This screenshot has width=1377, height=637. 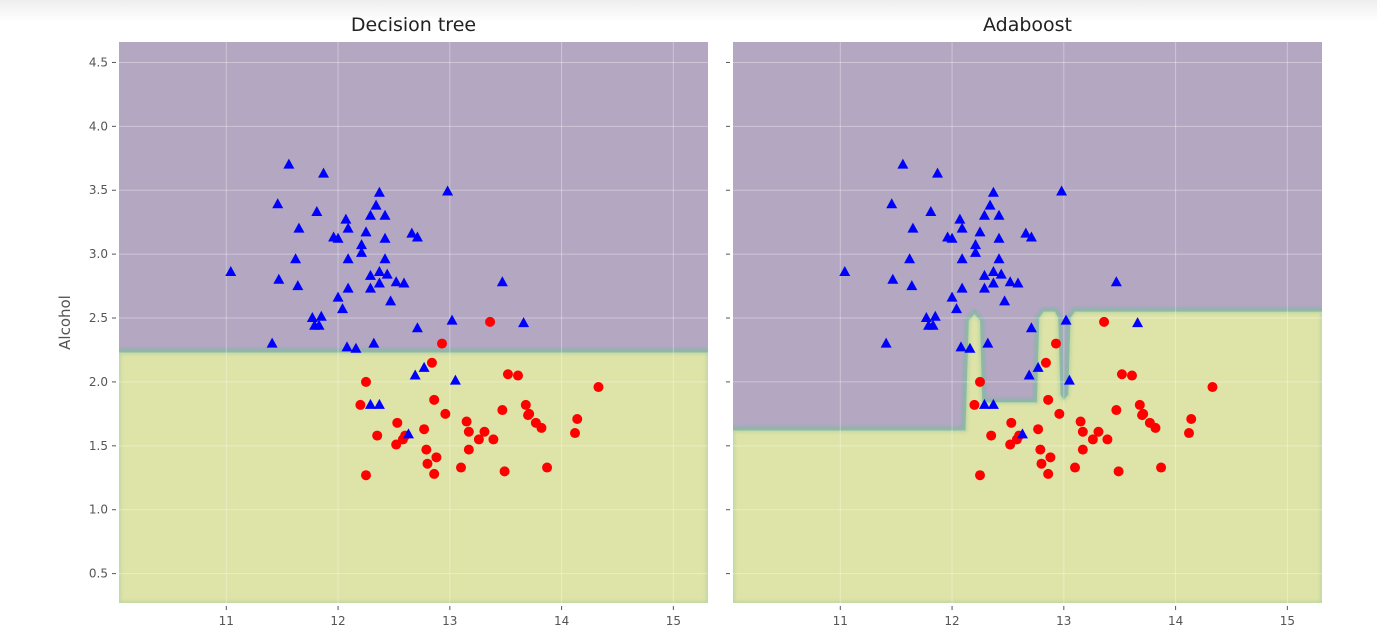 I want to click on x-tick-label: 12, so click(x=337, y=621).